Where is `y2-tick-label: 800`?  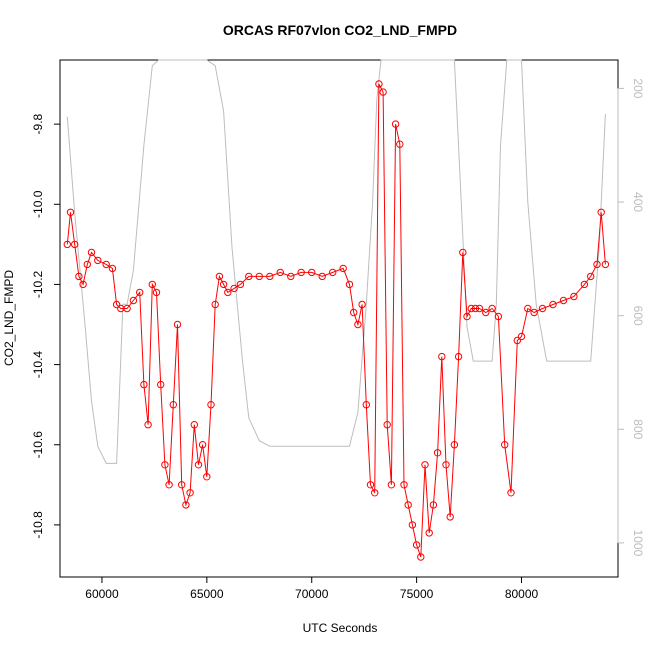 y2-tick-label: 800 is located at coordinates (638, 429).